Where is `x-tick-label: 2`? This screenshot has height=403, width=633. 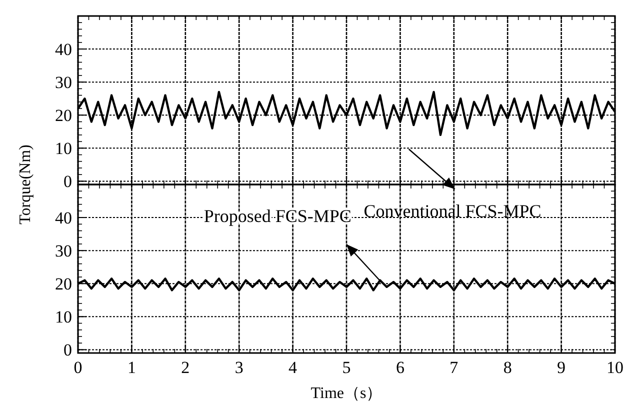
x-tick-label: 2 is located at coordinates (185, 367).